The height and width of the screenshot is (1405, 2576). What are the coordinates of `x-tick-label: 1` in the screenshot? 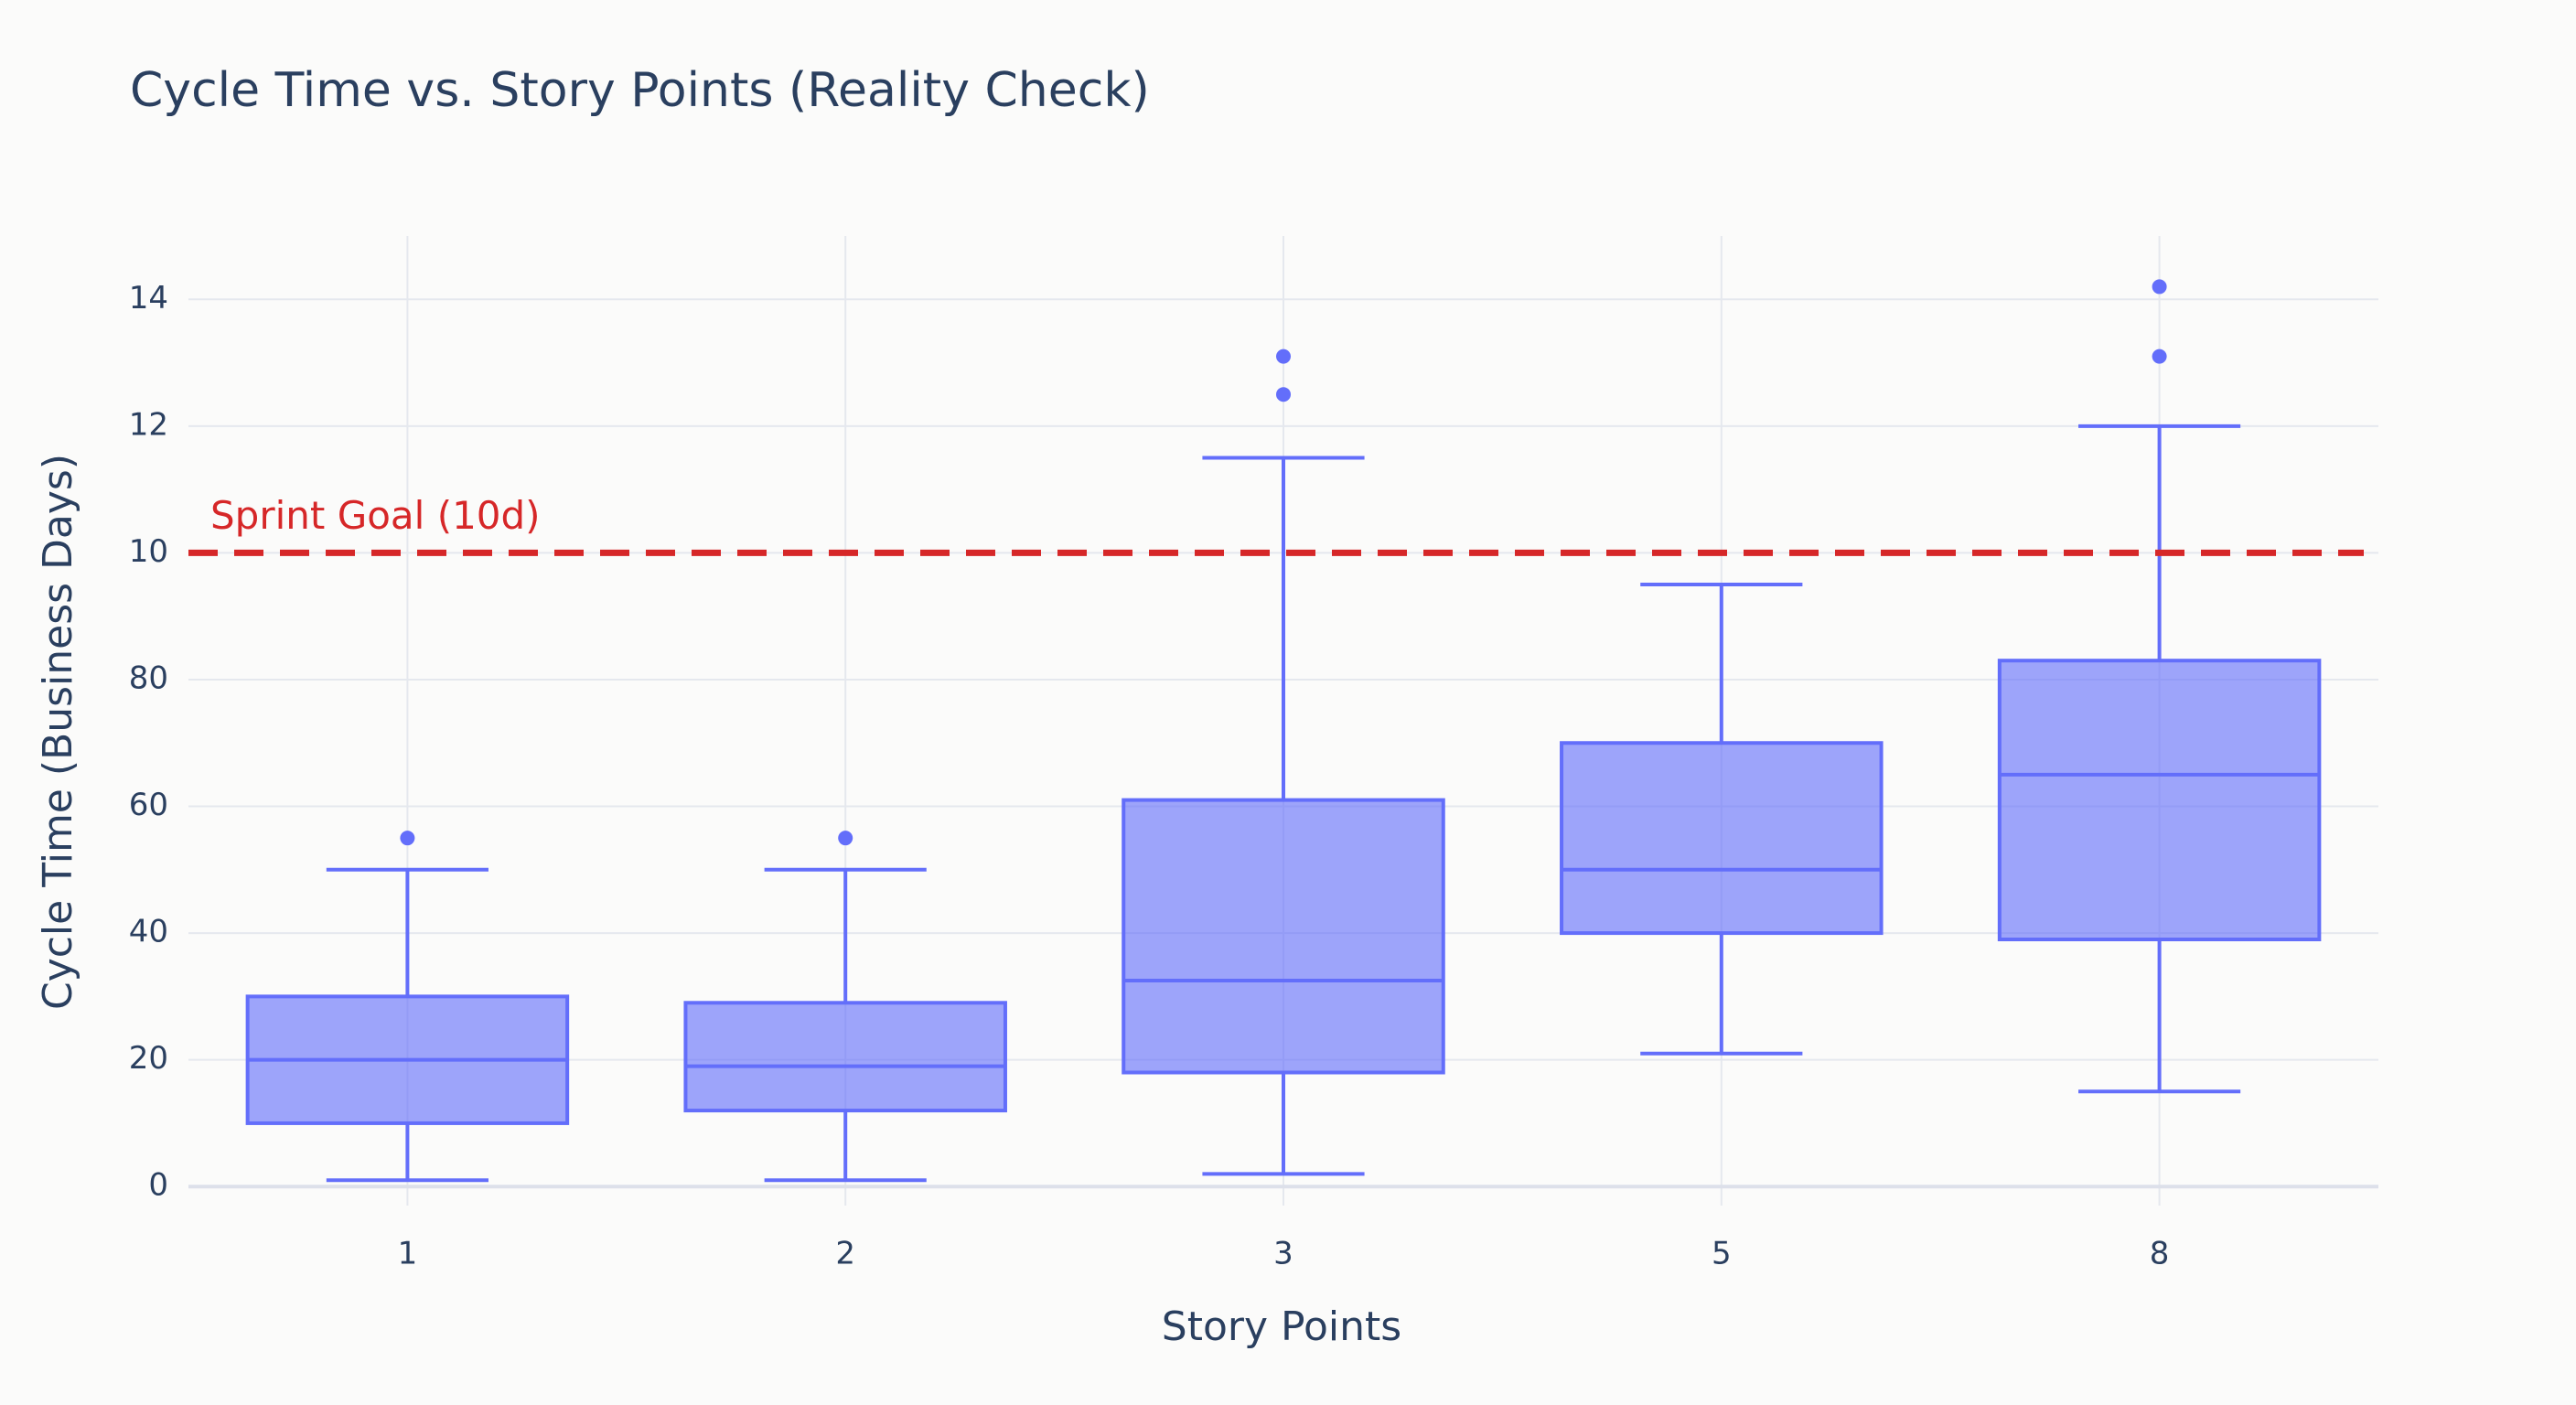 It's located at (408, 1254).